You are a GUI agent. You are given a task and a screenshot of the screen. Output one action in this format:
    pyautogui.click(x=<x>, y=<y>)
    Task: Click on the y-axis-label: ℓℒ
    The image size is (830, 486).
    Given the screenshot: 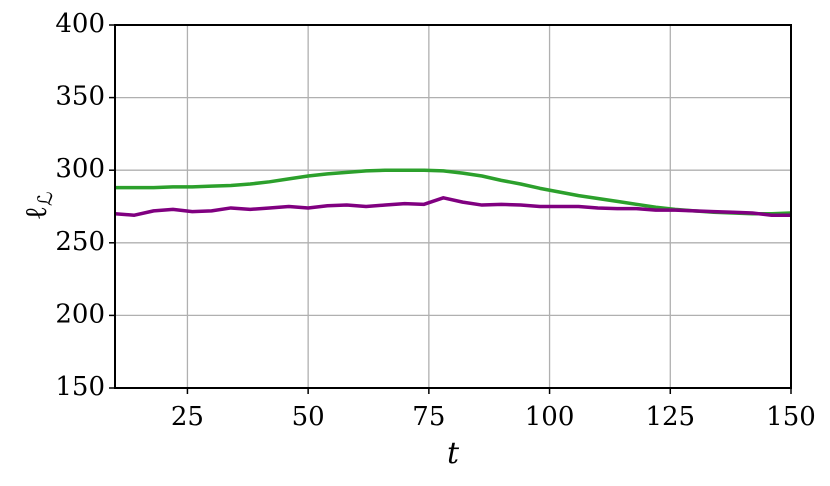 What is the action you would take?
    pyautogui.click(x=38, y=206)
    